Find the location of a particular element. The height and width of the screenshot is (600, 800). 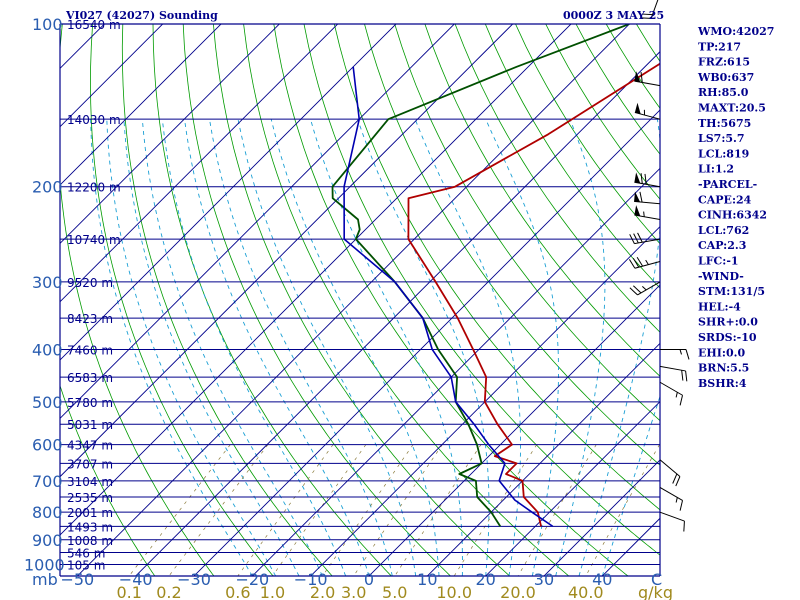

sidebar-stat: HEL:-4 is located at coordinates (719, 306).